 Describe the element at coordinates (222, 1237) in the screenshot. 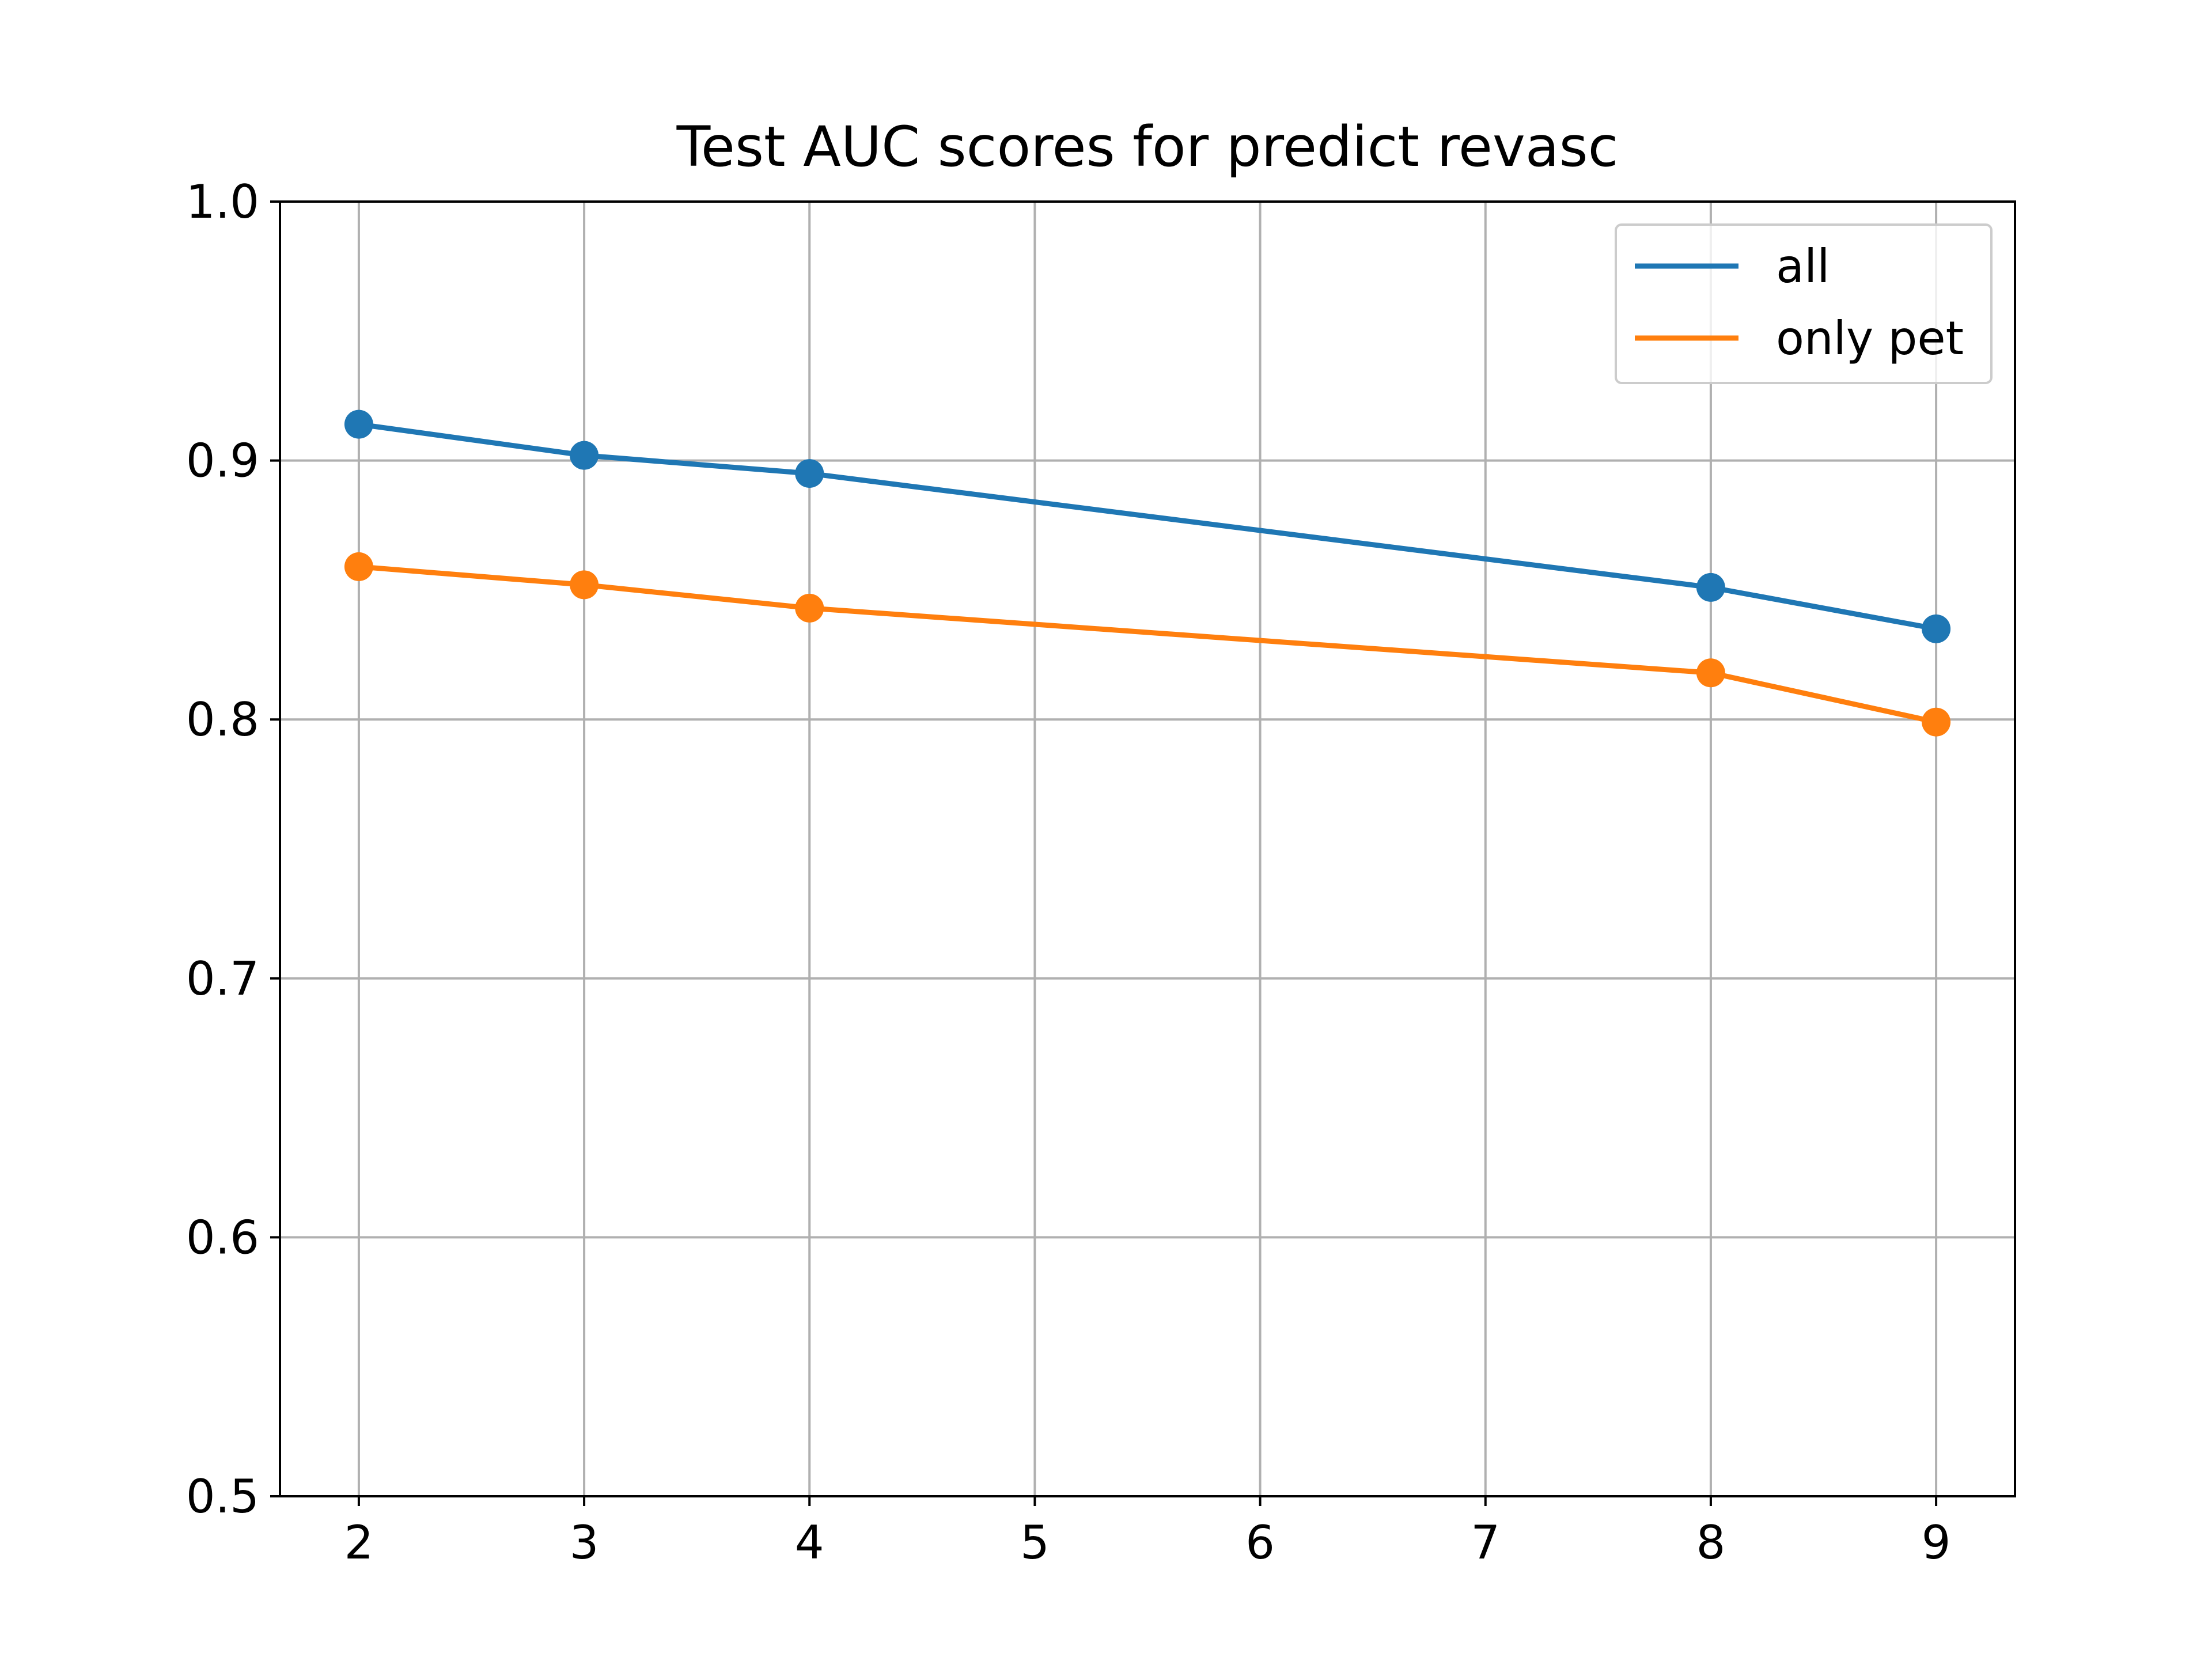

I see `y-tick-label: 0.6` at that location.